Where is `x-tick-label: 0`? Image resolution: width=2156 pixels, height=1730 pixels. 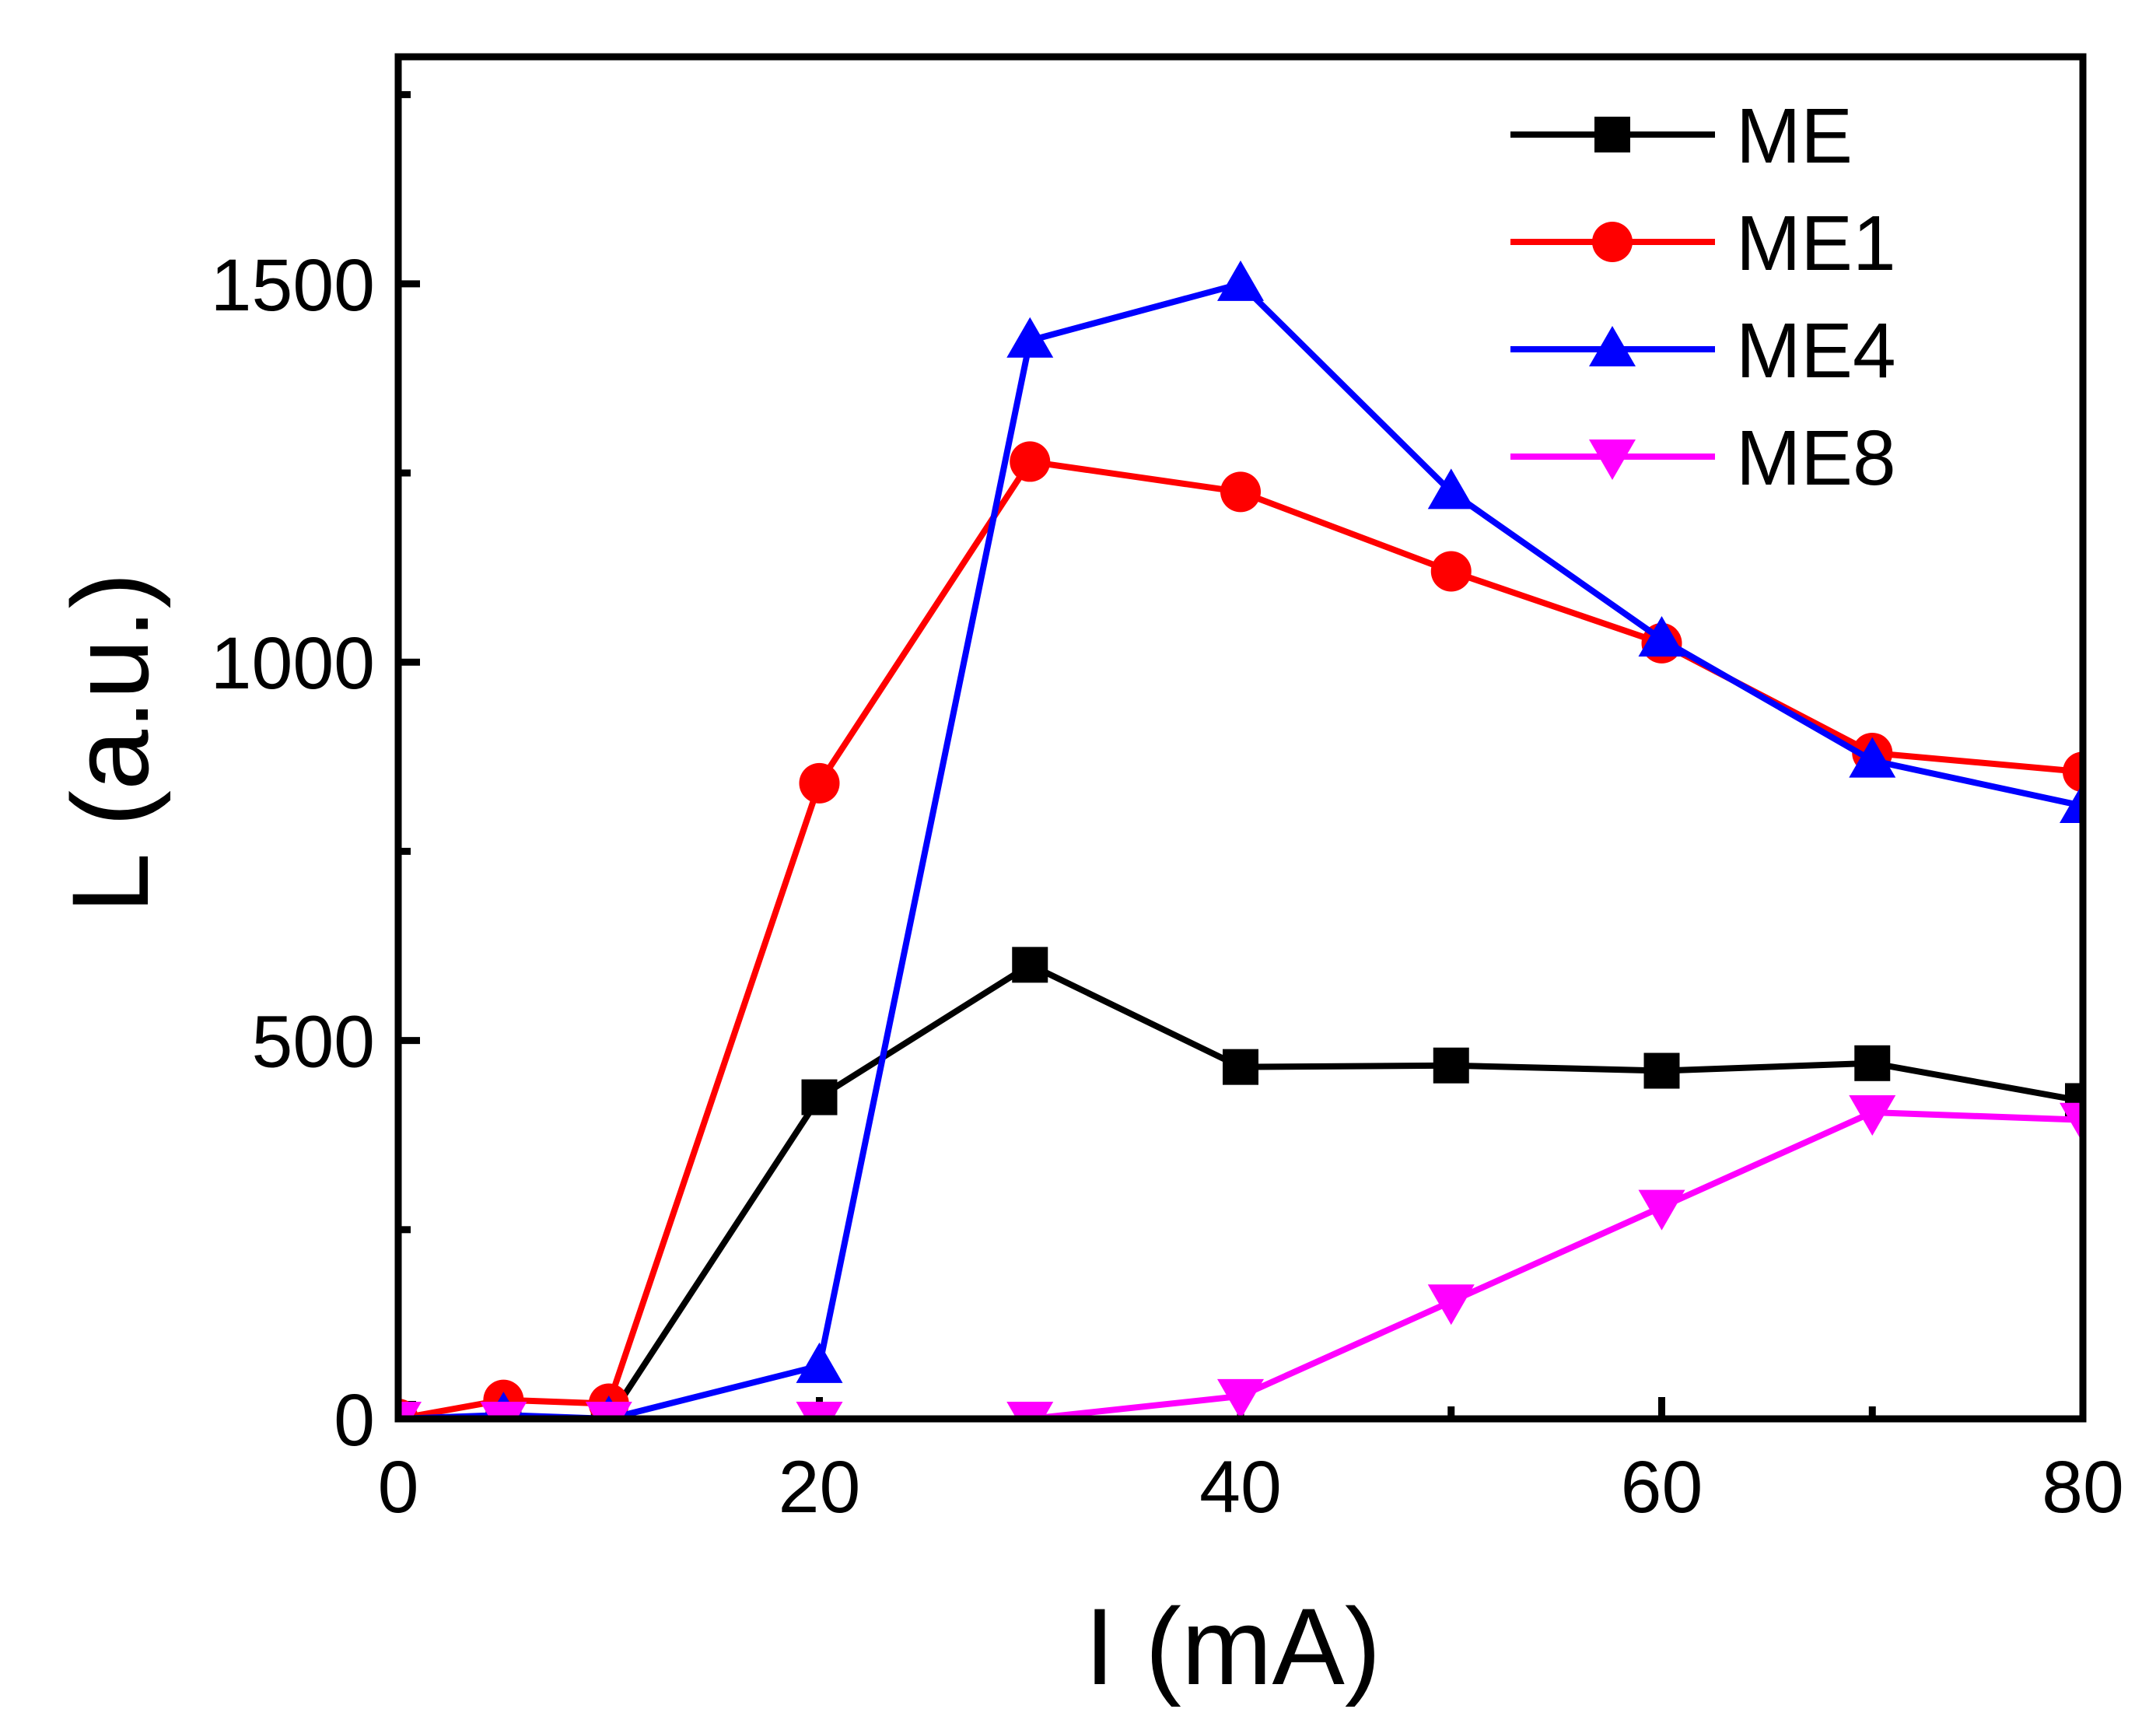
x-tick-label: 0 is located at coordinates (399, 1487).